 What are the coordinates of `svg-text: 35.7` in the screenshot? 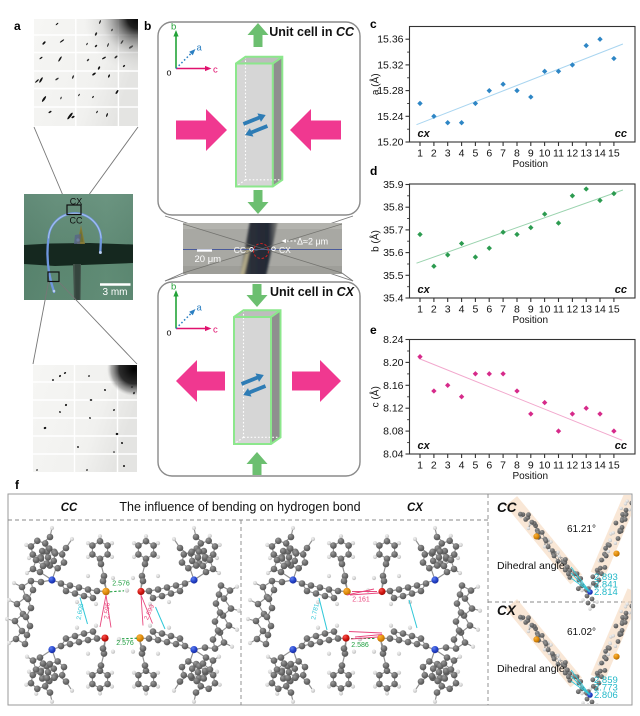 It's located at (393, 230).